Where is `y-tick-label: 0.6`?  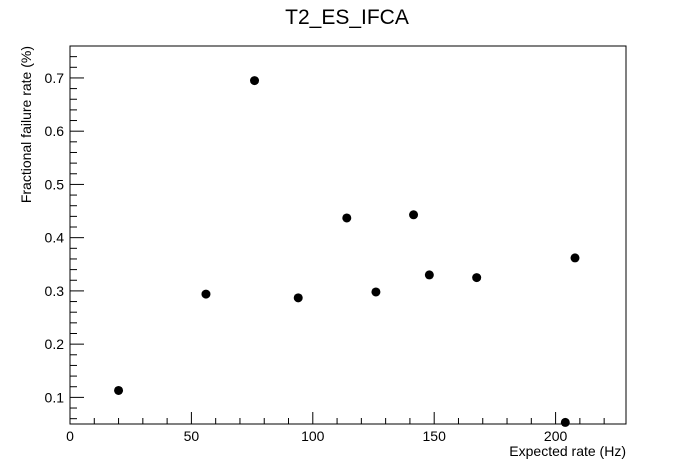 y-tick-label: 0.6 is located at coordinates (55, 131).